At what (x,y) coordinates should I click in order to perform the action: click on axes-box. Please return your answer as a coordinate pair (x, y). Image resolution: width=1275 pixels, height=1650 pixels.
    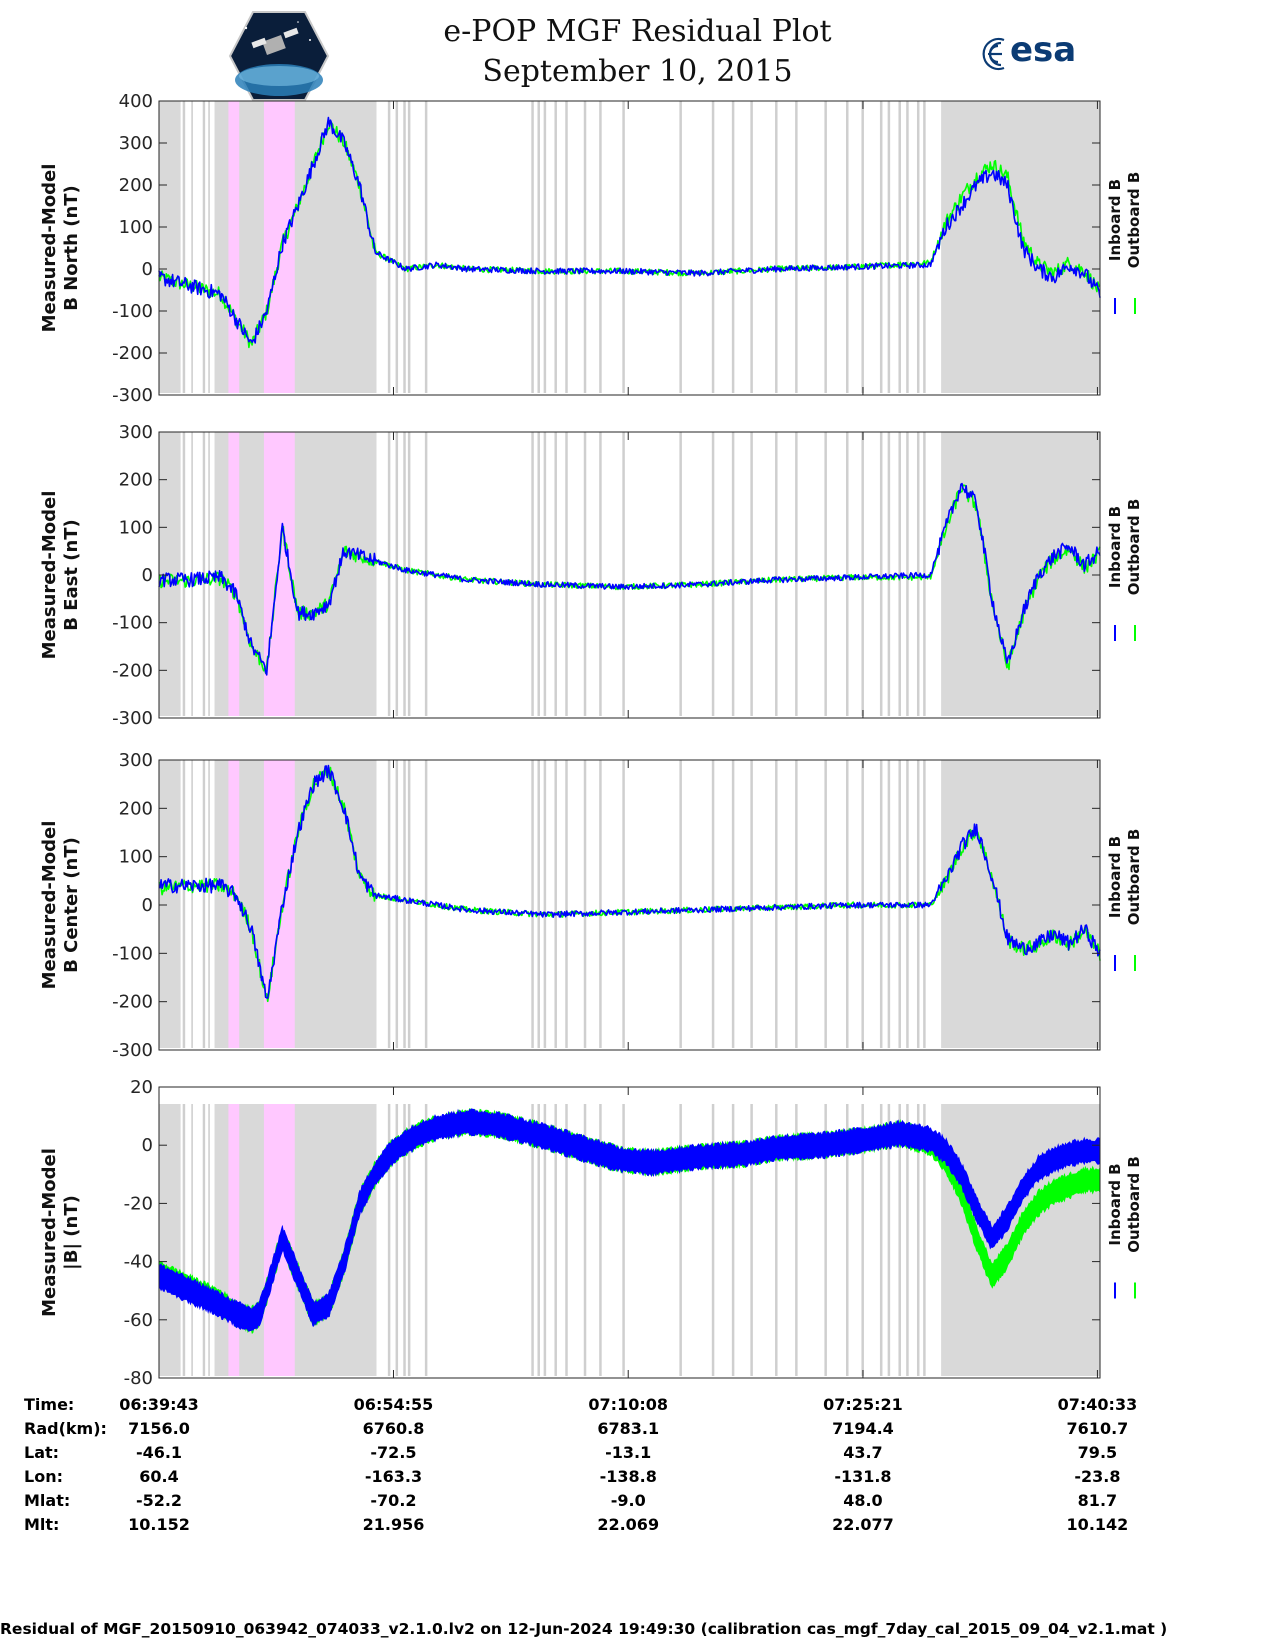
    Looking at the image, I should click on (629, 1232).